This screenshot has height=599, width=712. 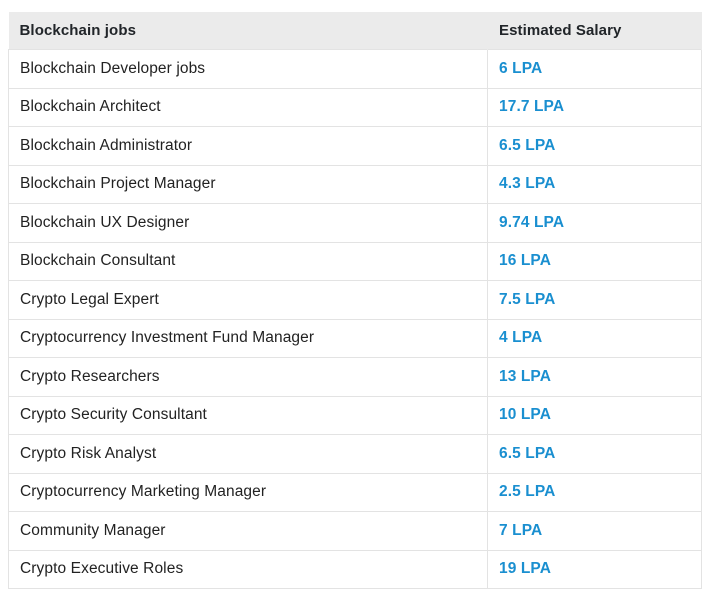 What do you see at coordinates (248, 146) in the screenshot?
I see `job-title-cell: Blockchain Administrator` at bounding box center [248, 146].